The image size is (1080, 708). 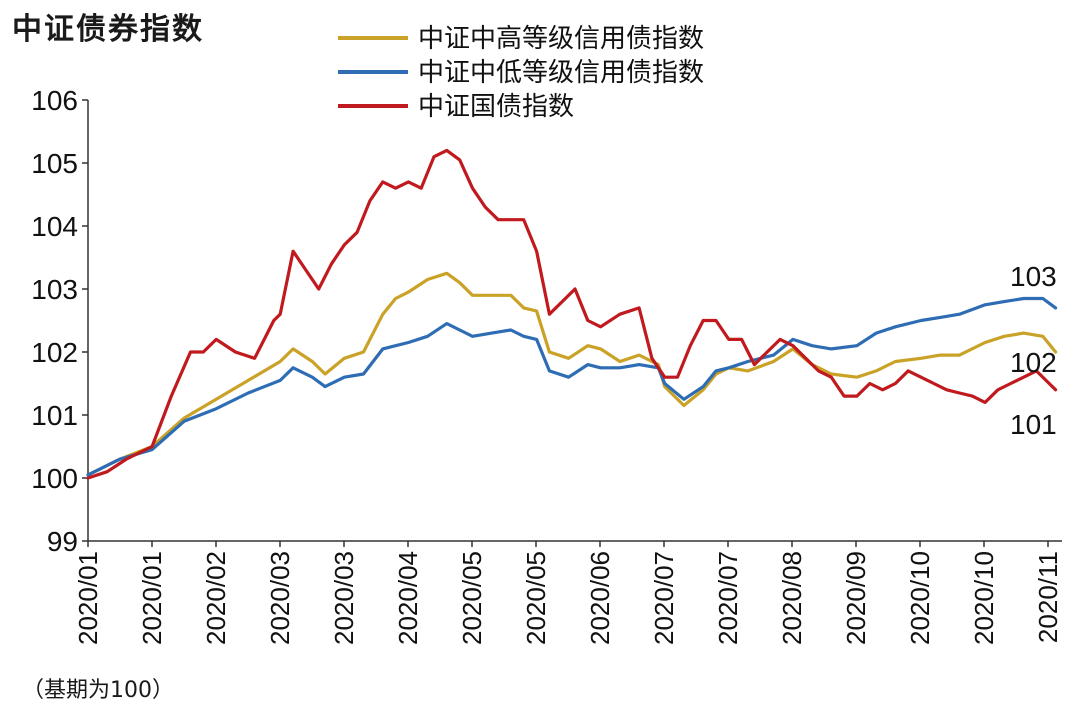 I want to click on legend-label: 中证中高等级信用债指数, so click(x=561, y=39).